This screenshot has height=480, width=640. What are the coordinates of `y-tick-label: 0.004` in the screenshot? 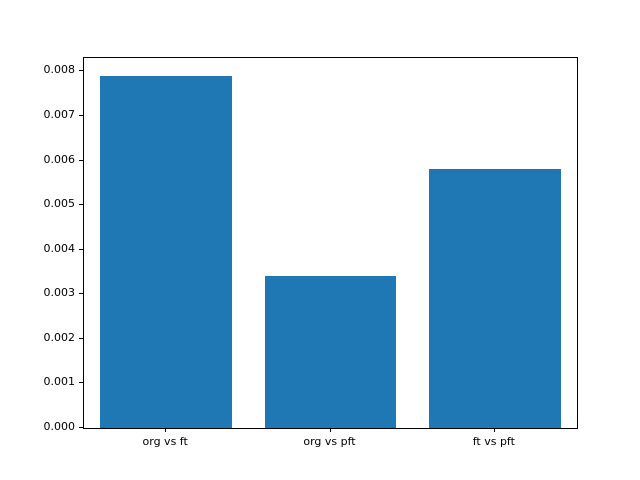 It's located at (59, 248).